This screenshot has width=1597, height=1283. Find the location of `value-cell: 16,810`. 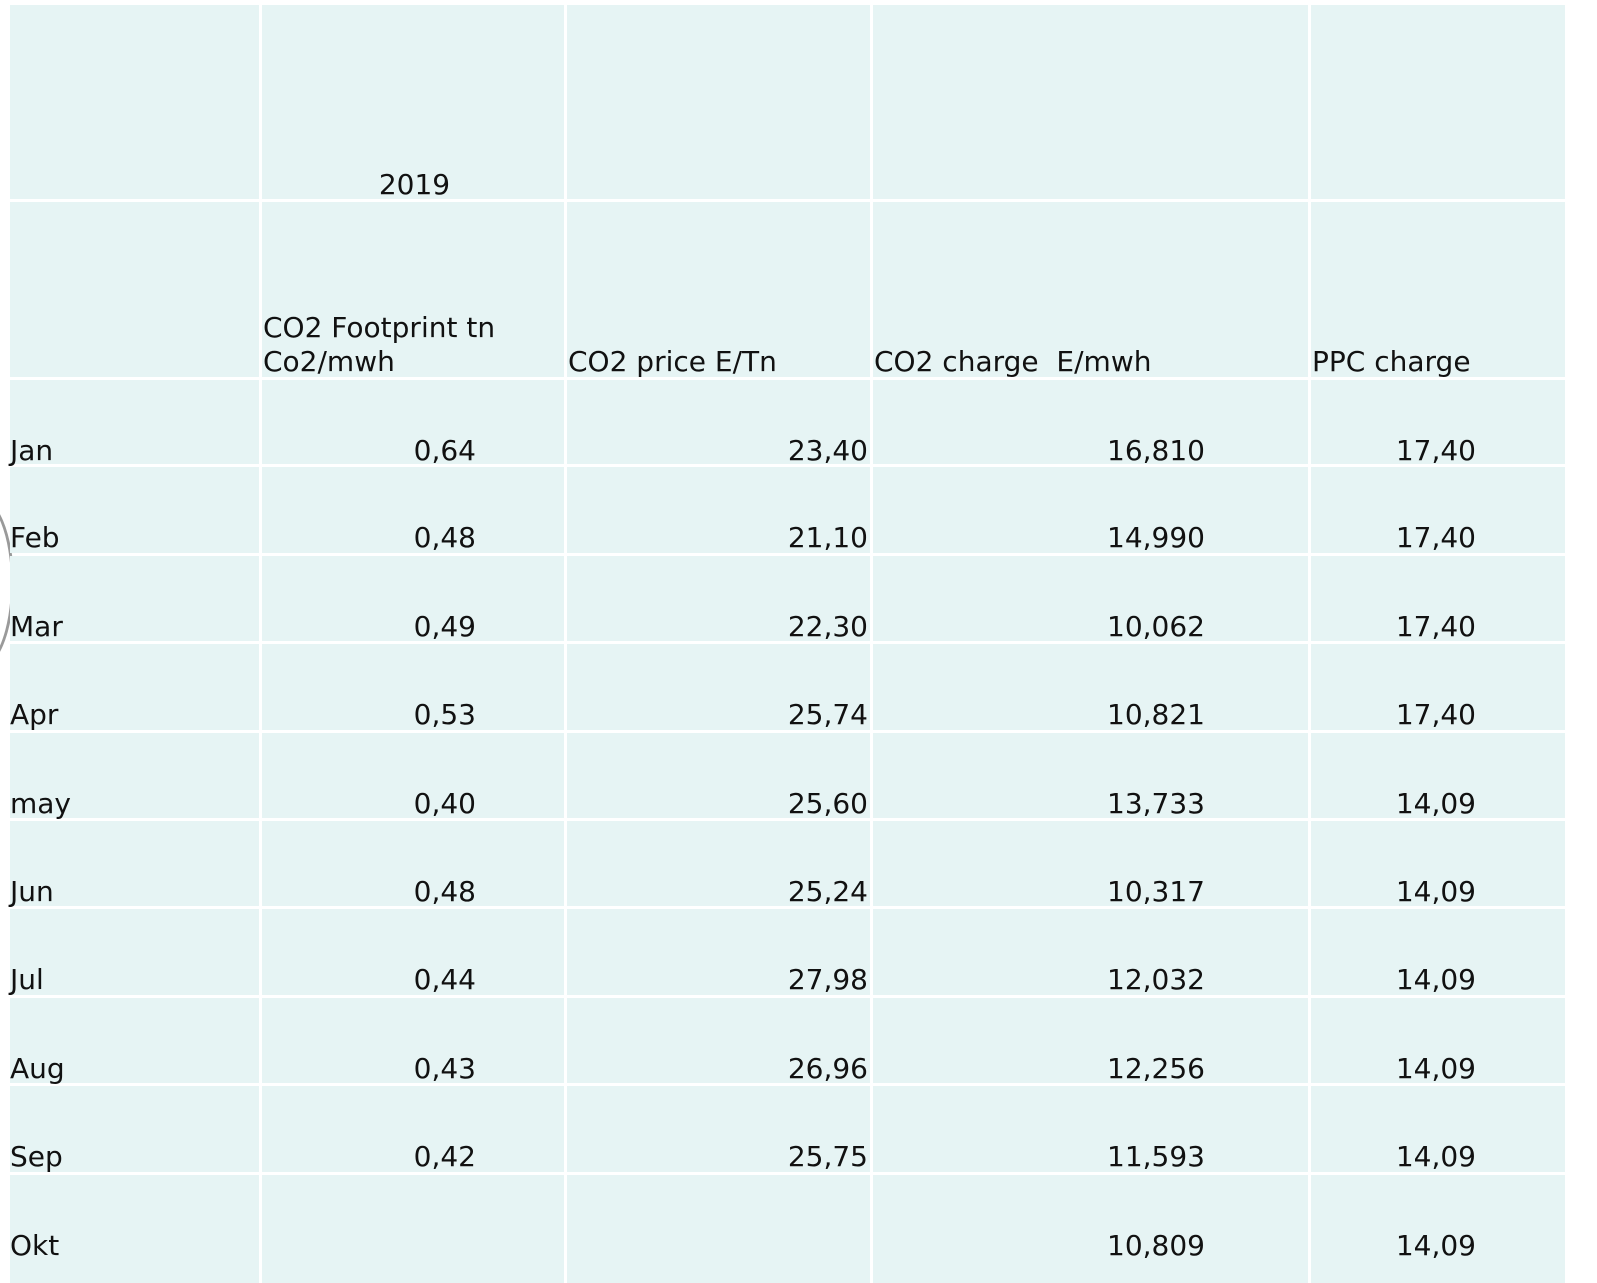

value-cell: 16,810 is located at coordinates (1156, 450).